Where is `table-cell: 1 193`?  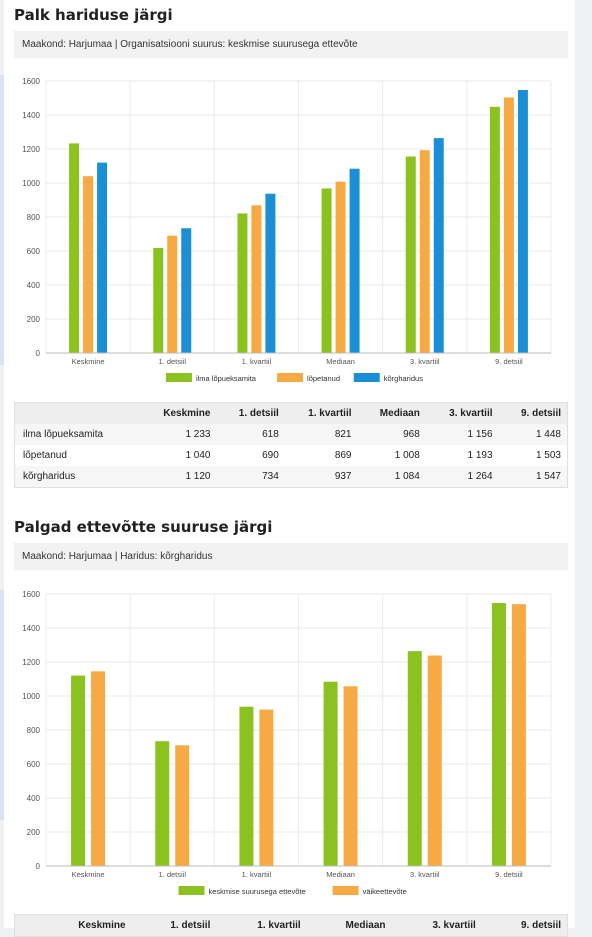
table-cell: 1 193 is located at coordinates (480, 455).